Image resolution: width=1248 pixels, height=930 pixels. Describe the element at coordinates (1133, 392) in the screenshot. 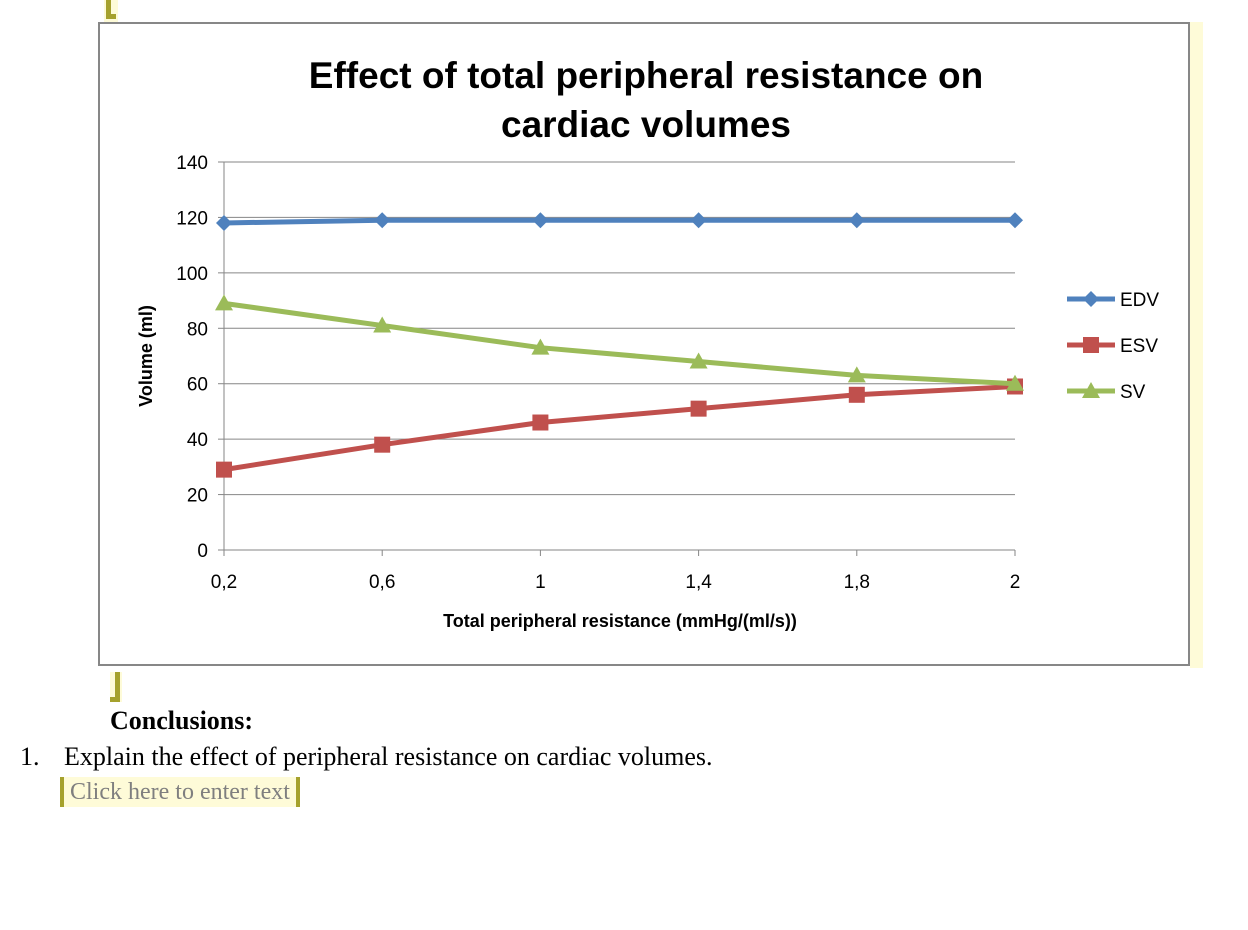

I see `legend-label: SV` at that location.